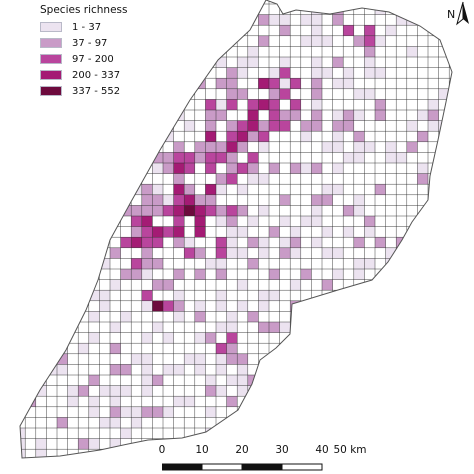 The image size is (474, 474). I want to click on legend-label: 1 - 37, so click(87, 27).